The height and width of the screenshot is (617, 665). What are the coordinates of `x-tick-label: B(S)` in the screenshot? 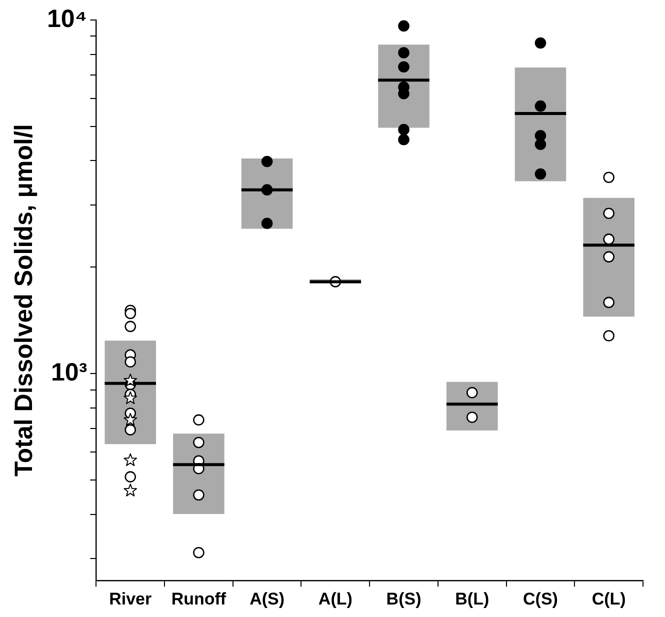 It's located at (404, 598).